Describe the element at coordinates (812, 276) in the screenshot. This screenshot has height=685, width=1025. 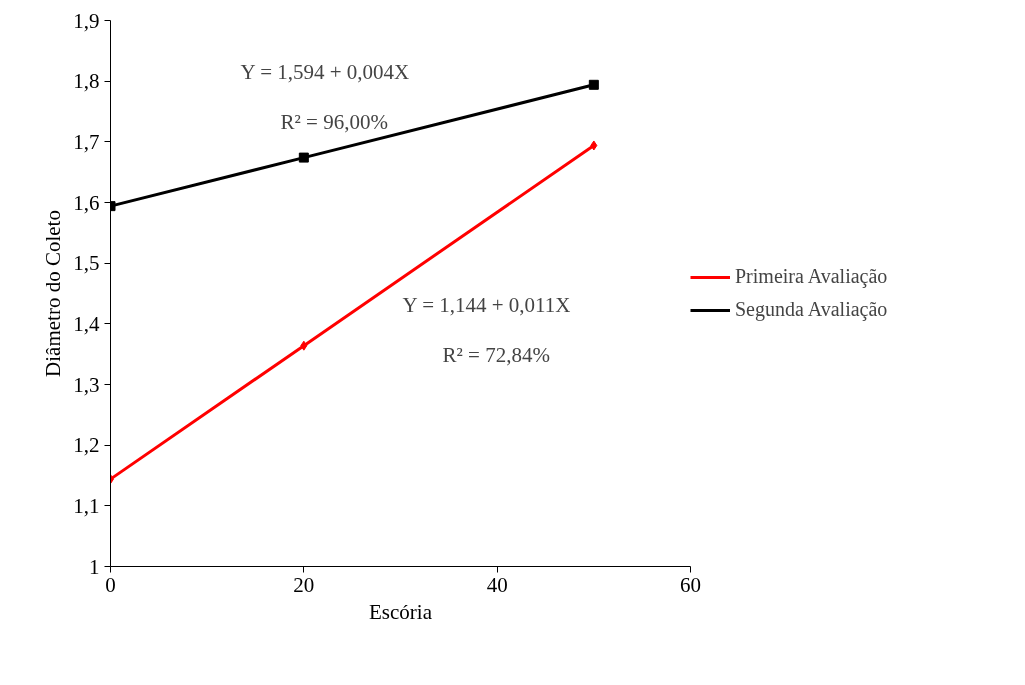
I see `legend-label: Primeira Avaliação` at that location.